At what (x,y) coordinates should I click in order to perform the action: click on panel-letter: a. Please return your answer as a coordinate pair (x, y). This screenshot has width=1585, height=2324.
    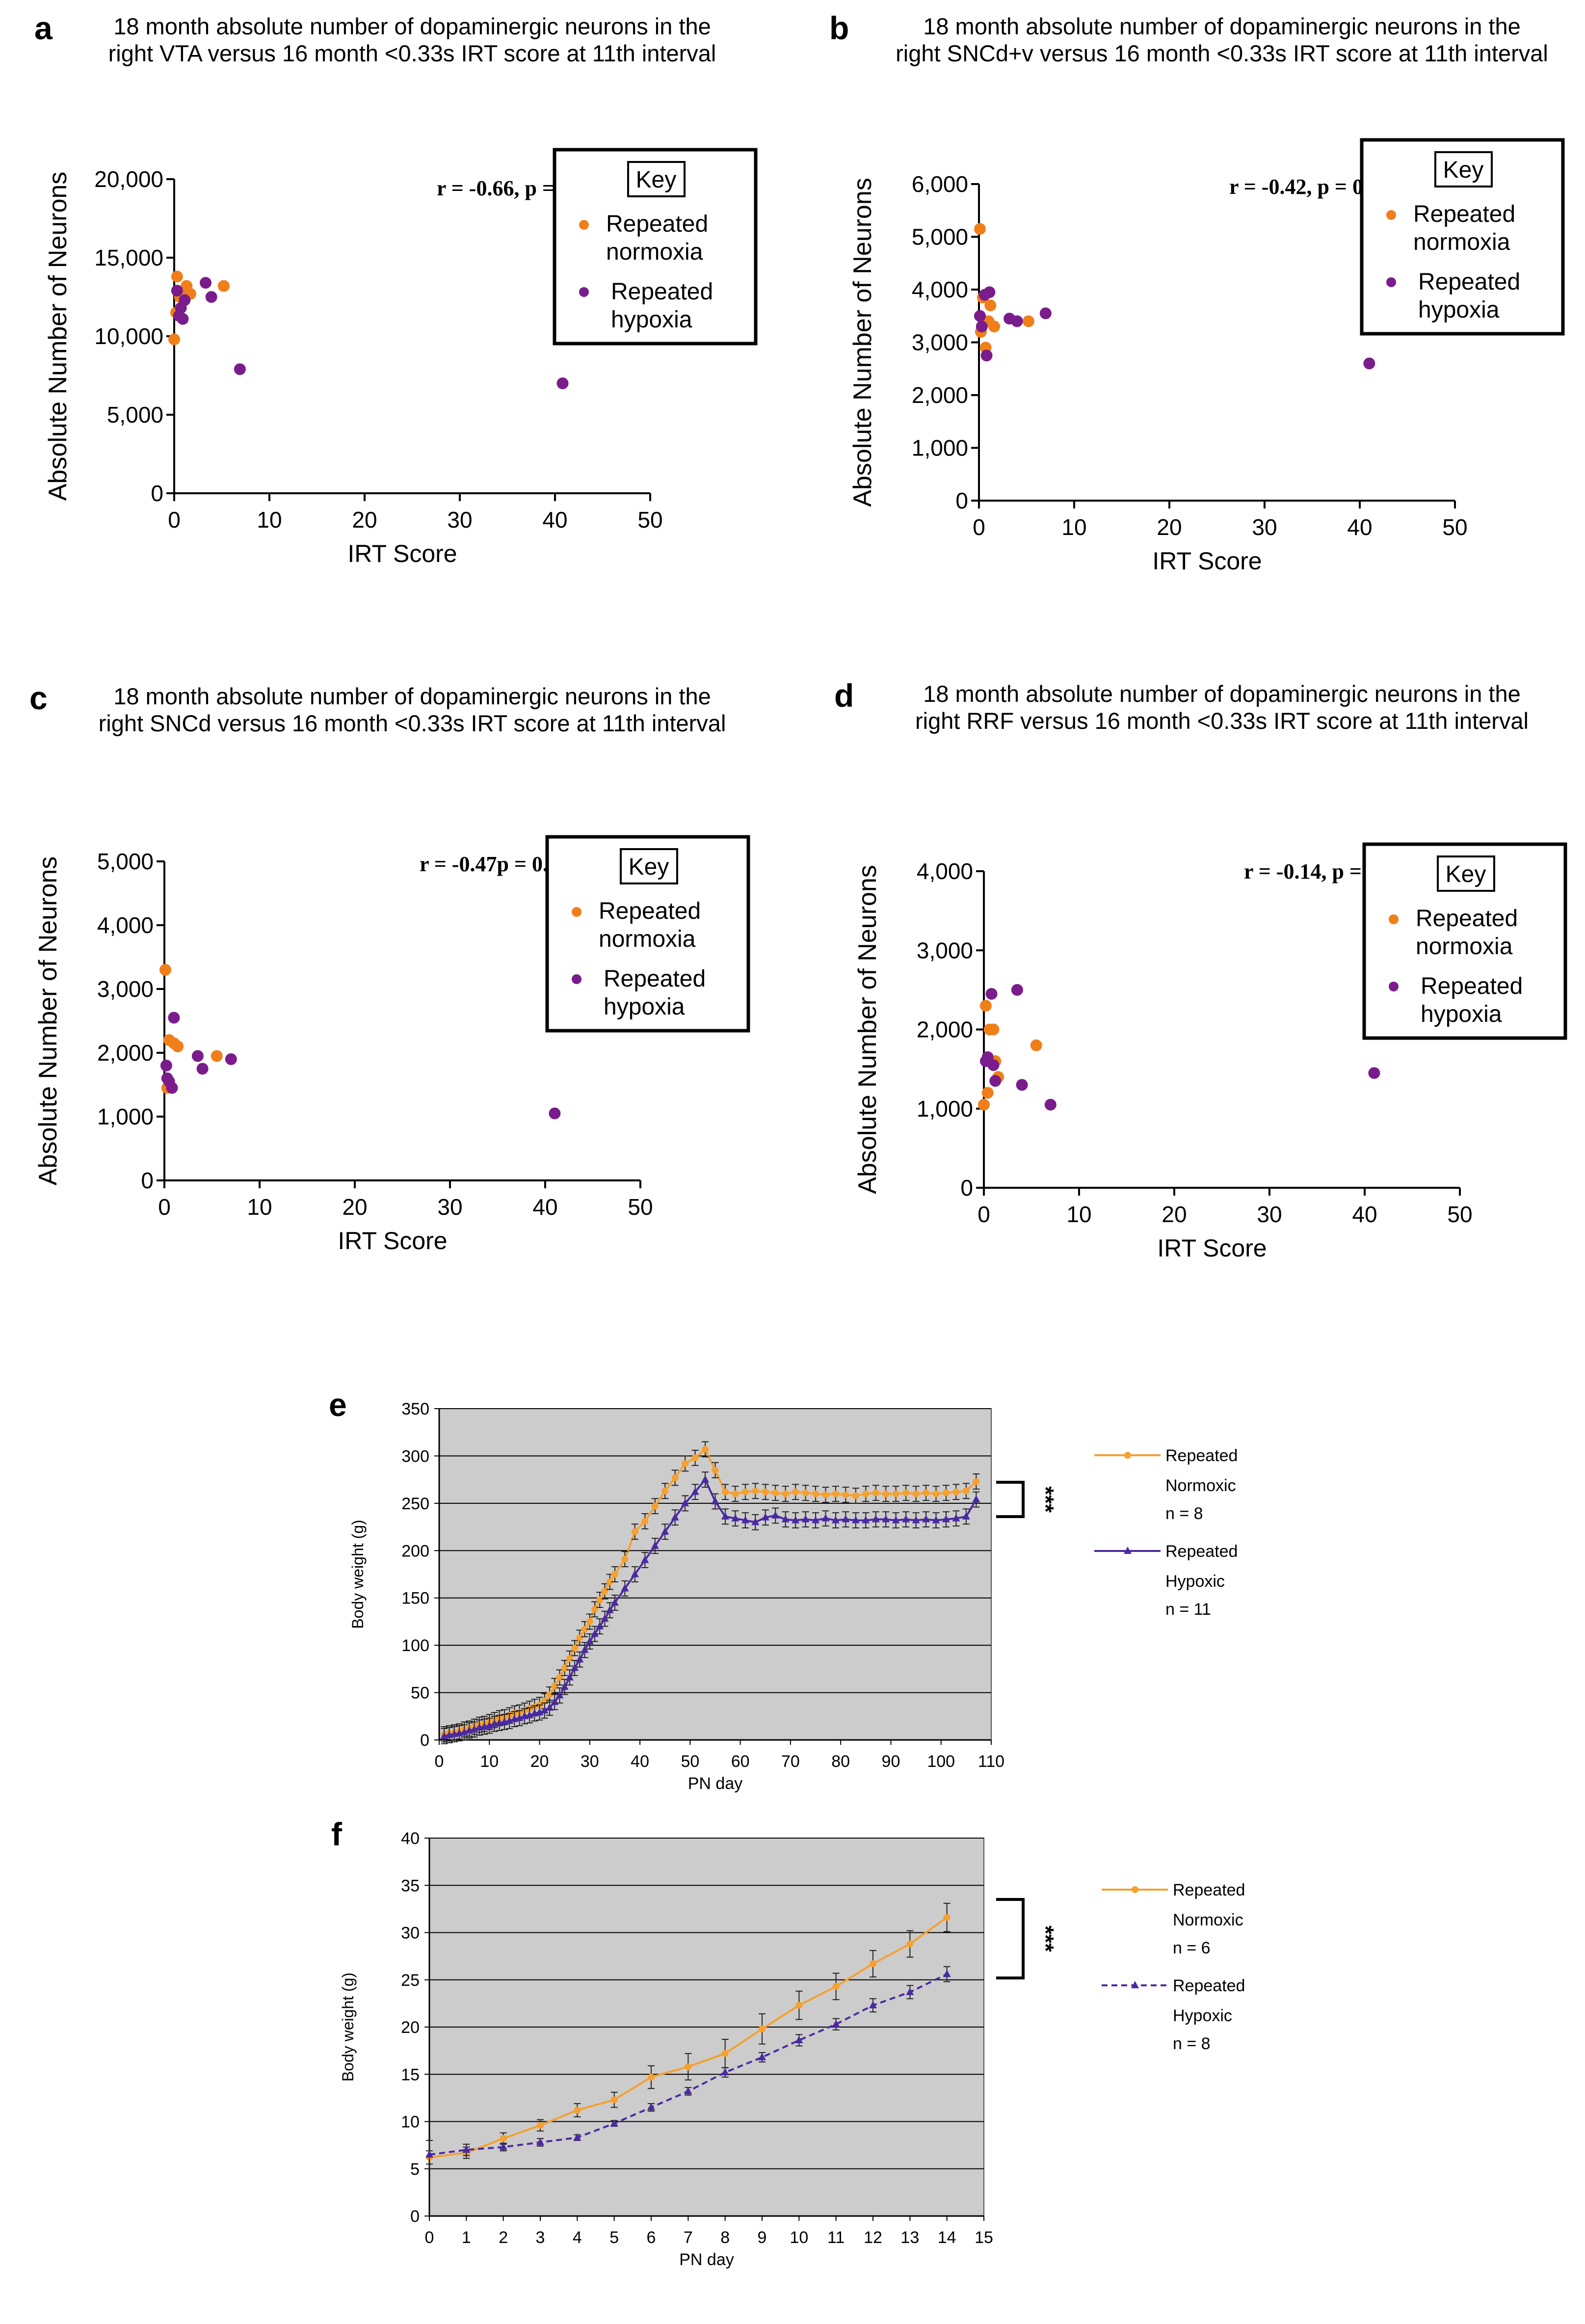
    Looking at the image, I should click on (43, 28).